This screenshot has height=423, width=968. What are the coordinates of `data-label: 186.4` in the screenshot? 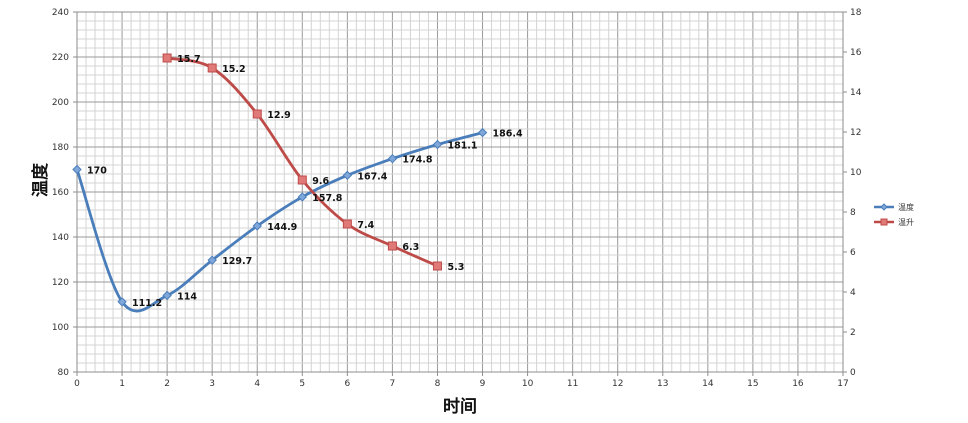 It's located at (508, 134).